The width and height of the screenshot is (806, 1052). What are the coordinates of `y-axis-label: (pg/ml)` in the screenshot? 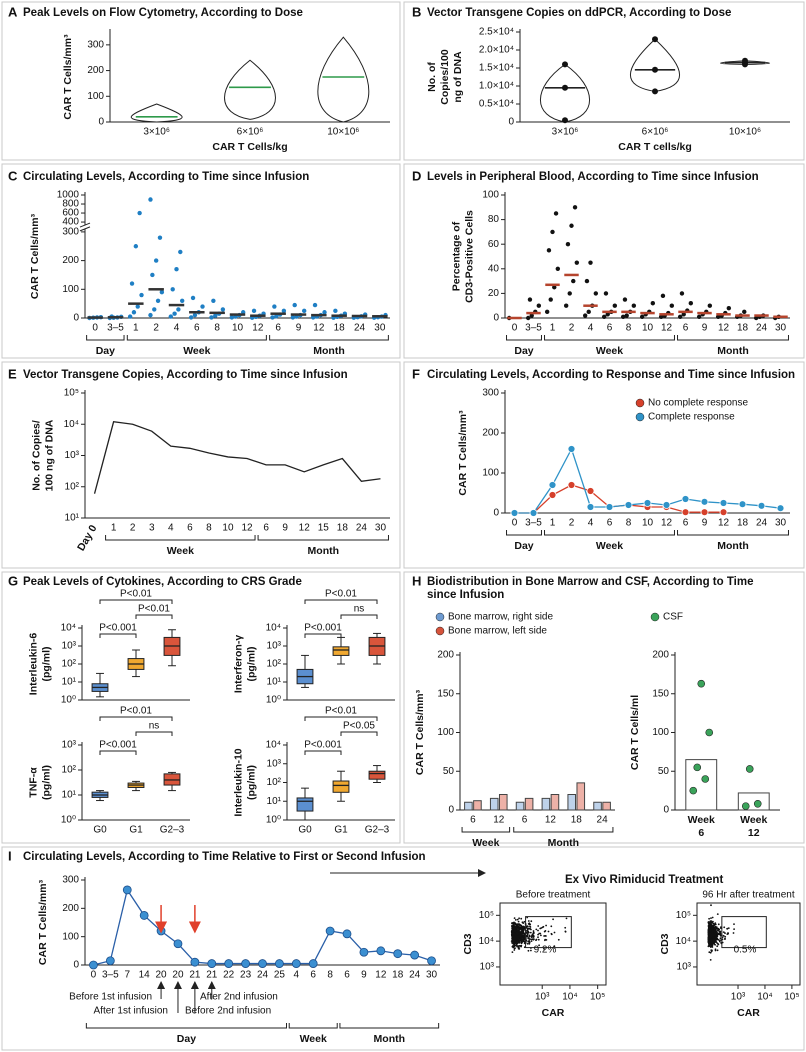 It's located at (46, 664).